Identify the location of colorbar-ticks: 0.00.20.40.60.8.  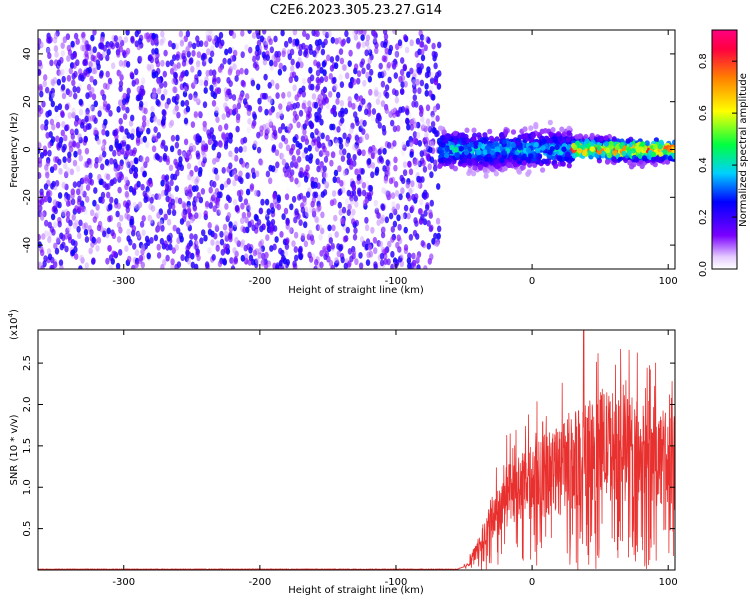
(717, 165).